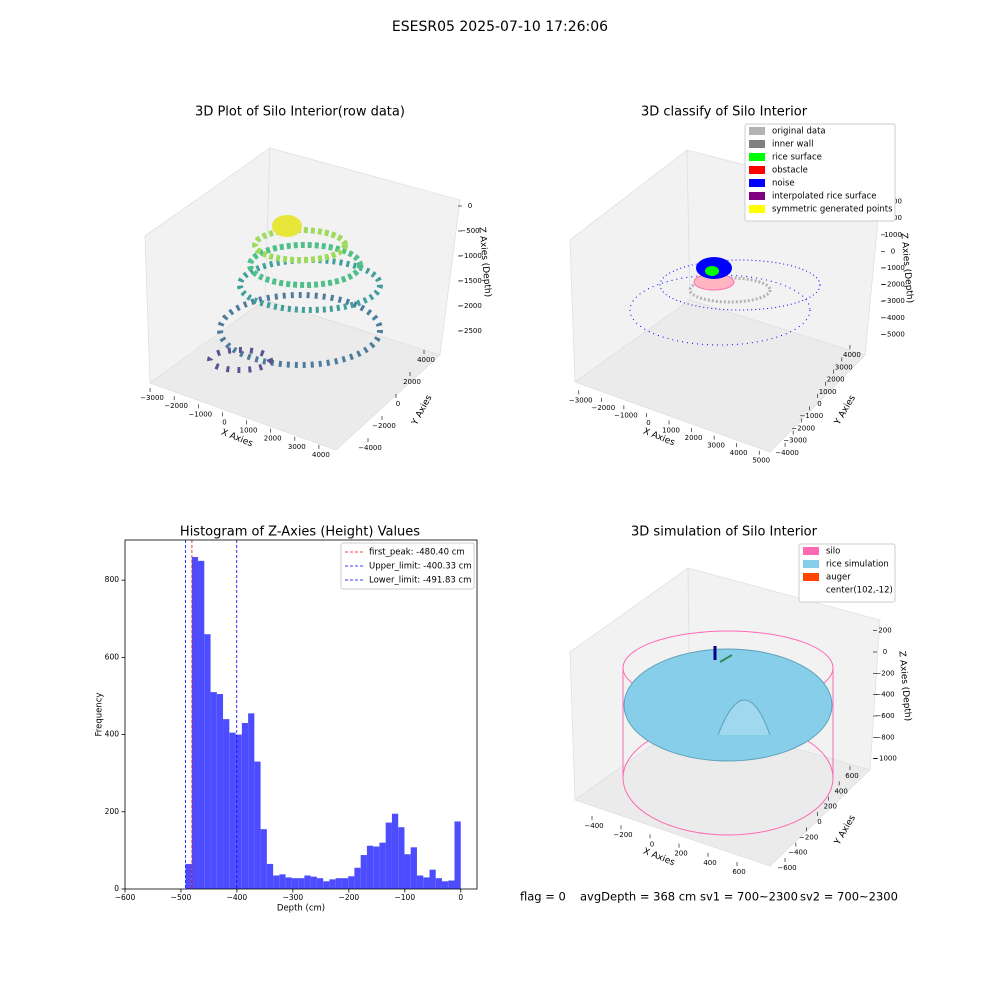 The width and height of the screenshot is (1000, 1000). I want to click on panel-title: 3D classify of Silo Interior, so click(724, 112).